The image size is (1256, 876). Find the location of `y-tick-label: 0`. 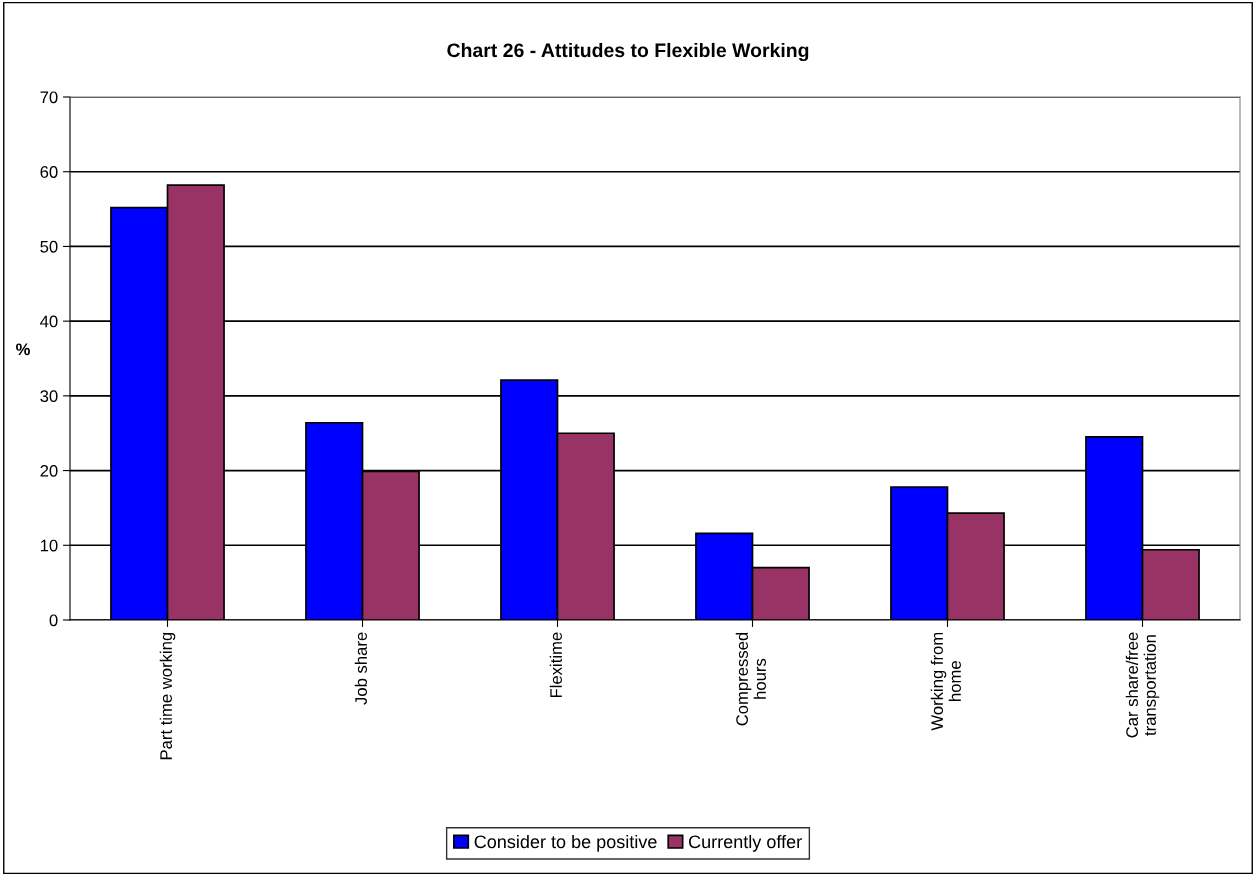

y-tick-label: 0 is located at coordinates (53, 620).